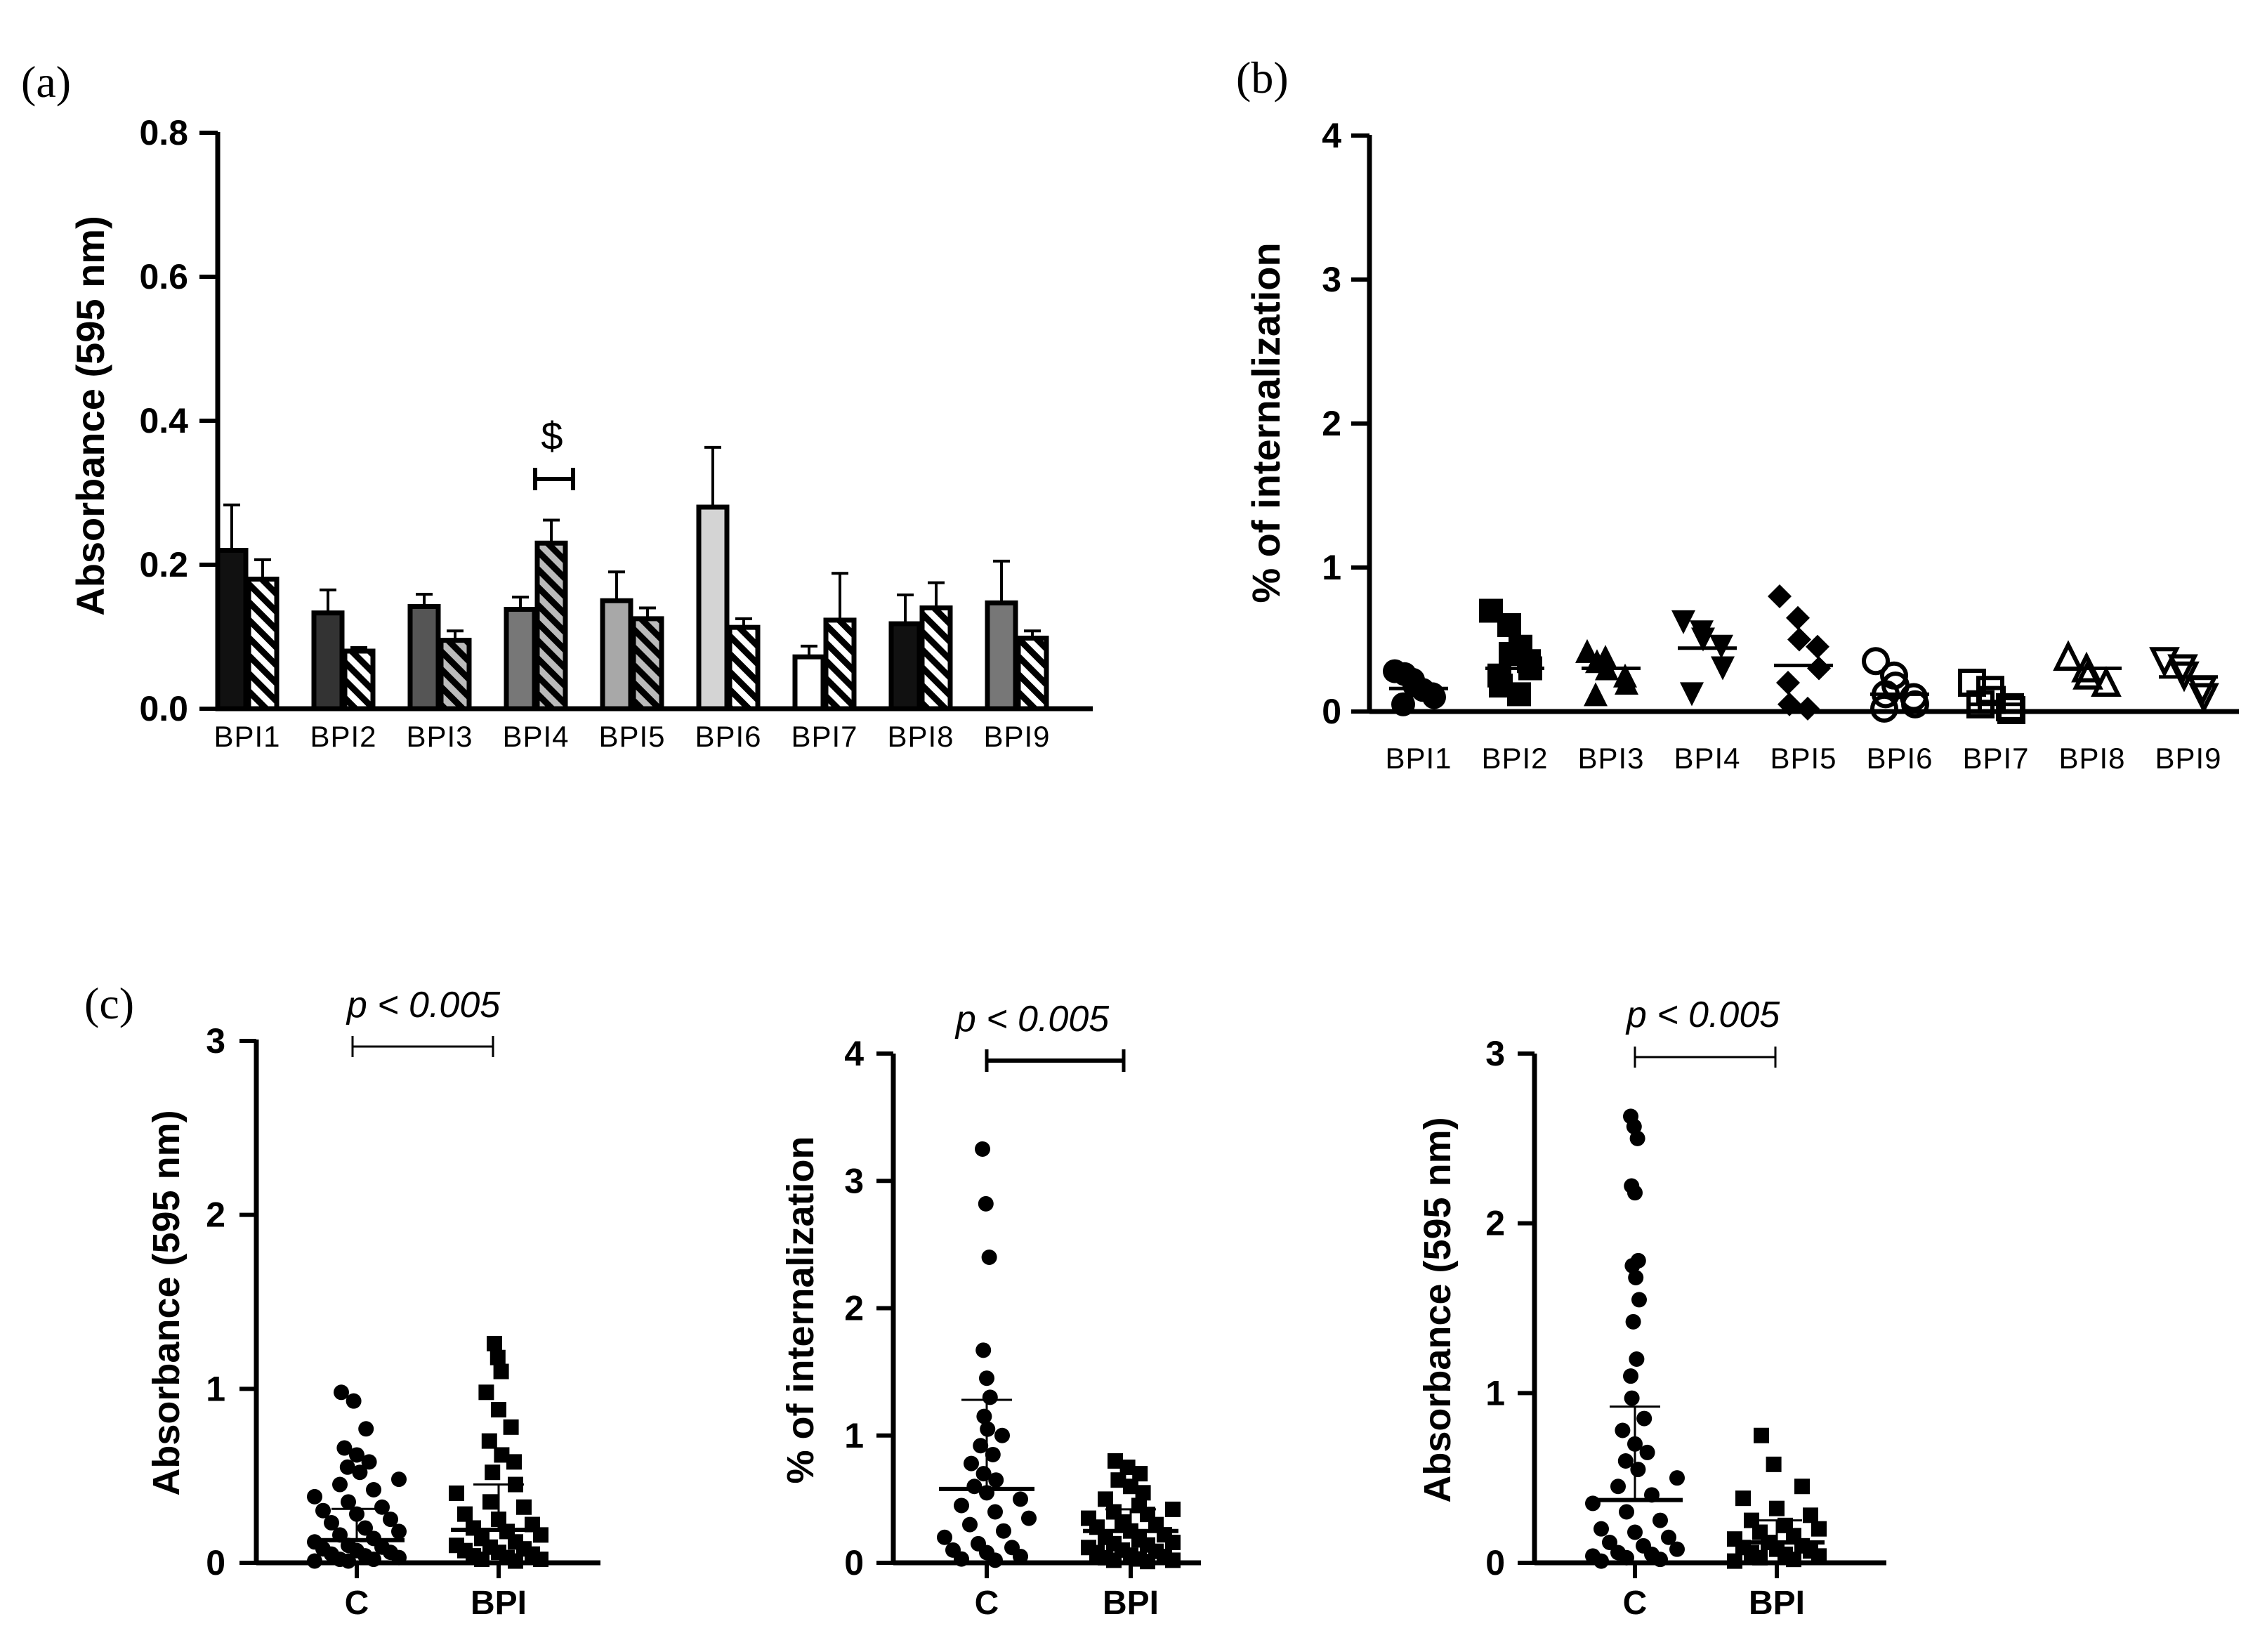  What do you see at coordinates (1266, 422) in the screenshot?
I see `chart-b-ylabel: % of internalization` at bounding box center [1266, 422].